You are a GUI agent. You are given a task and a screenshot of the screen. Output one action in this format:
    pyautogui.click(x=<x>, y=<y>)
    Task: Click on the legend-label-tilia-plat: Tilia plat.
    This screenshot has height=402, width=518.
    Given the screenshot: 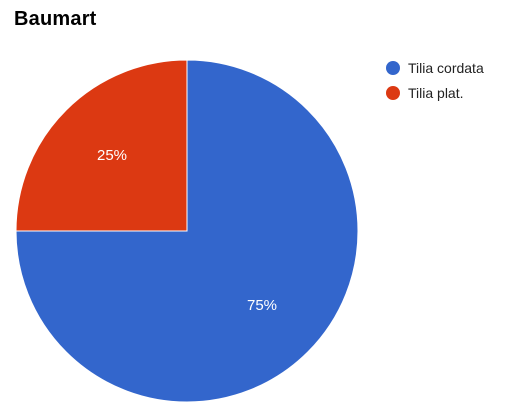 What is the action you would take?
    pyautogui.click(x=436, y=93)
    